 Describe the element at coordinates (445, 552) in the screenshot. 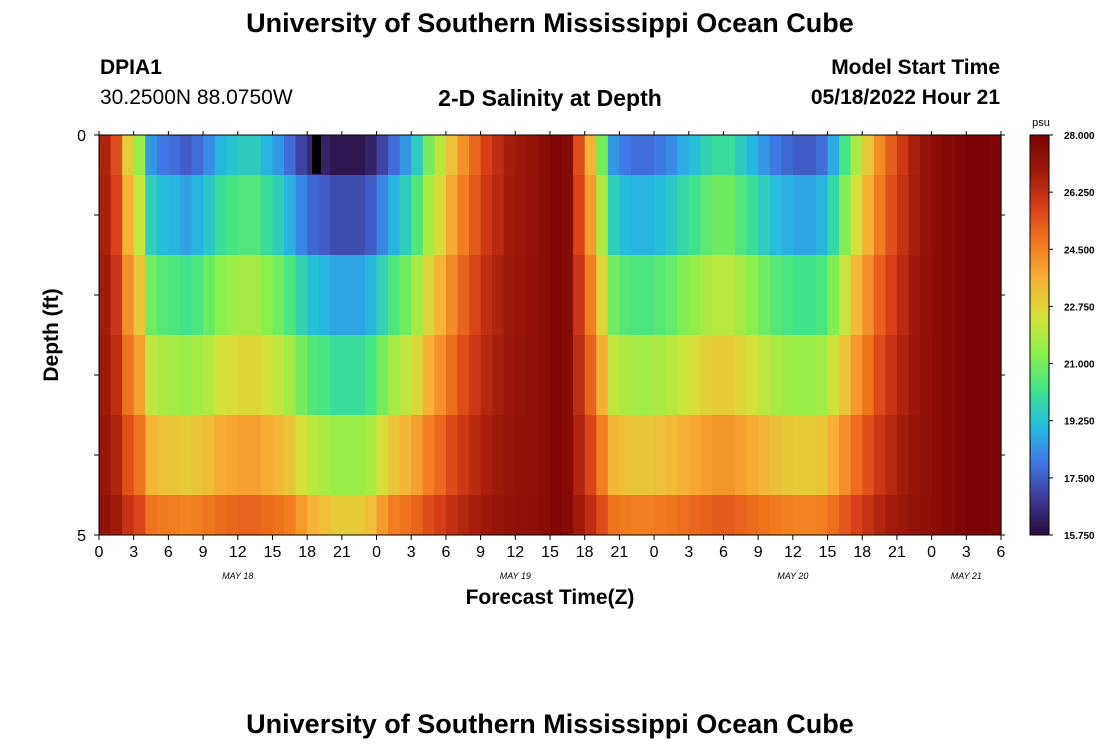

I see `x-tick-label: 6` at that location.